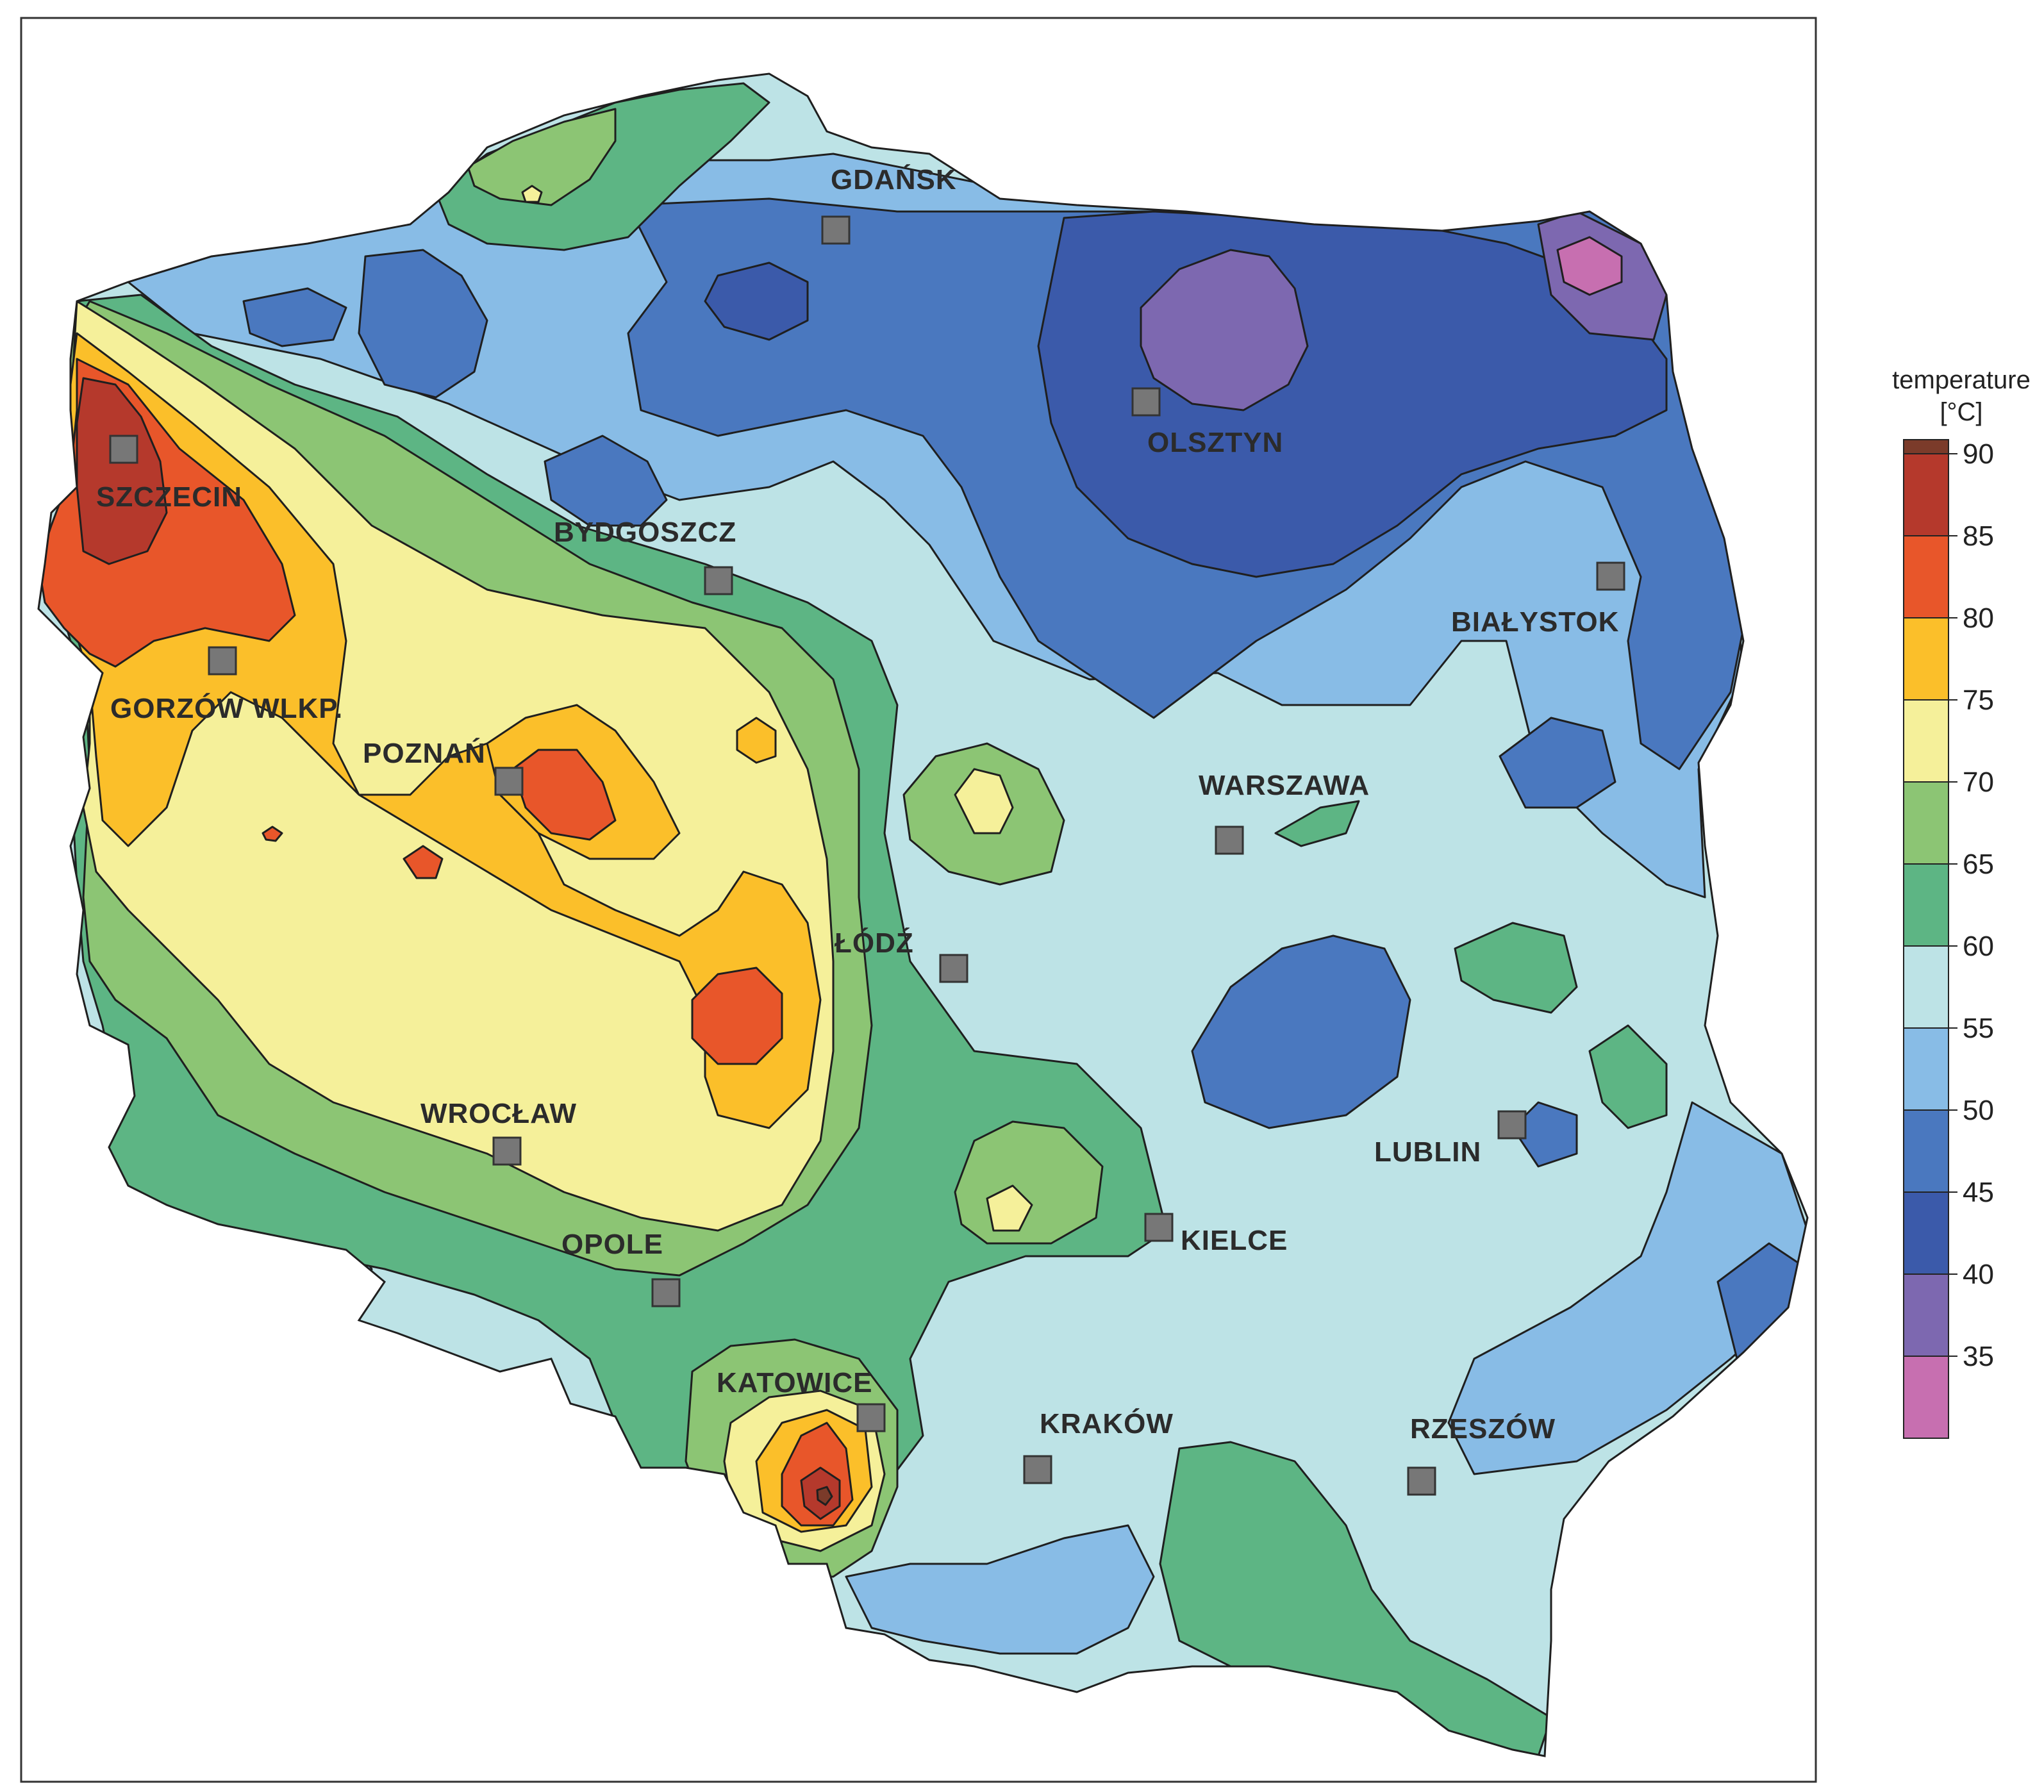 The height and width of the screenshot is (1792, 2044). I want to click on band-50-55-tatra, so click(1000, 1589).